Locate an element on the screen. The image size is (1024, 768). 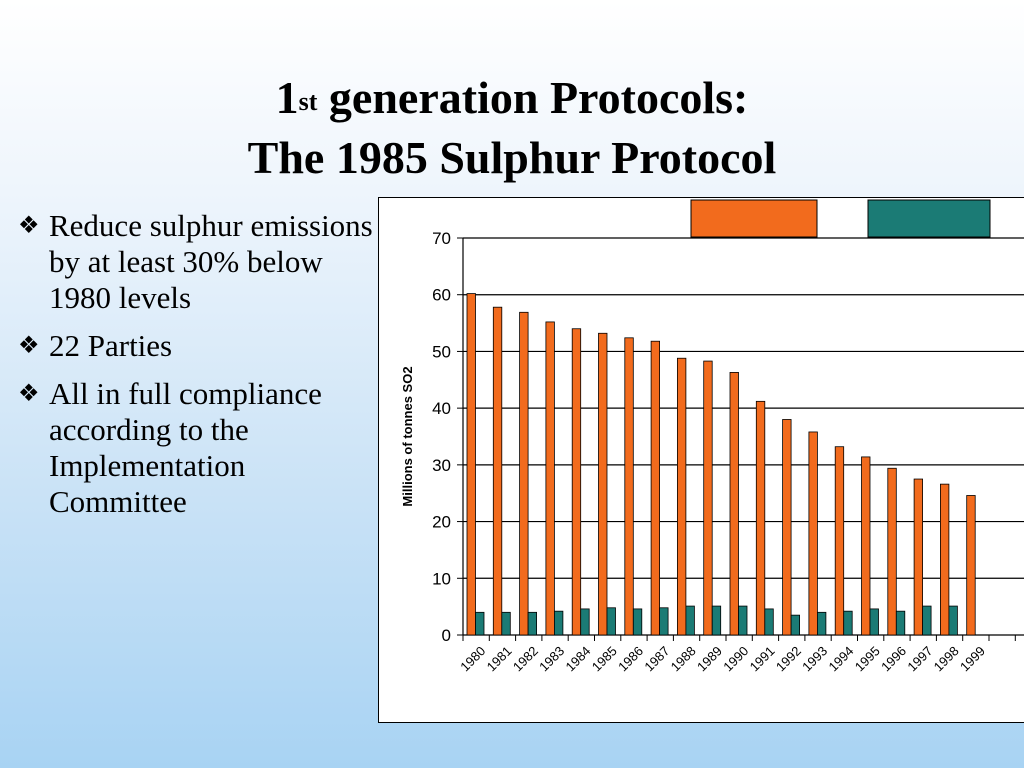
y-tick-label: 70 is located at coordinates (441, 238).